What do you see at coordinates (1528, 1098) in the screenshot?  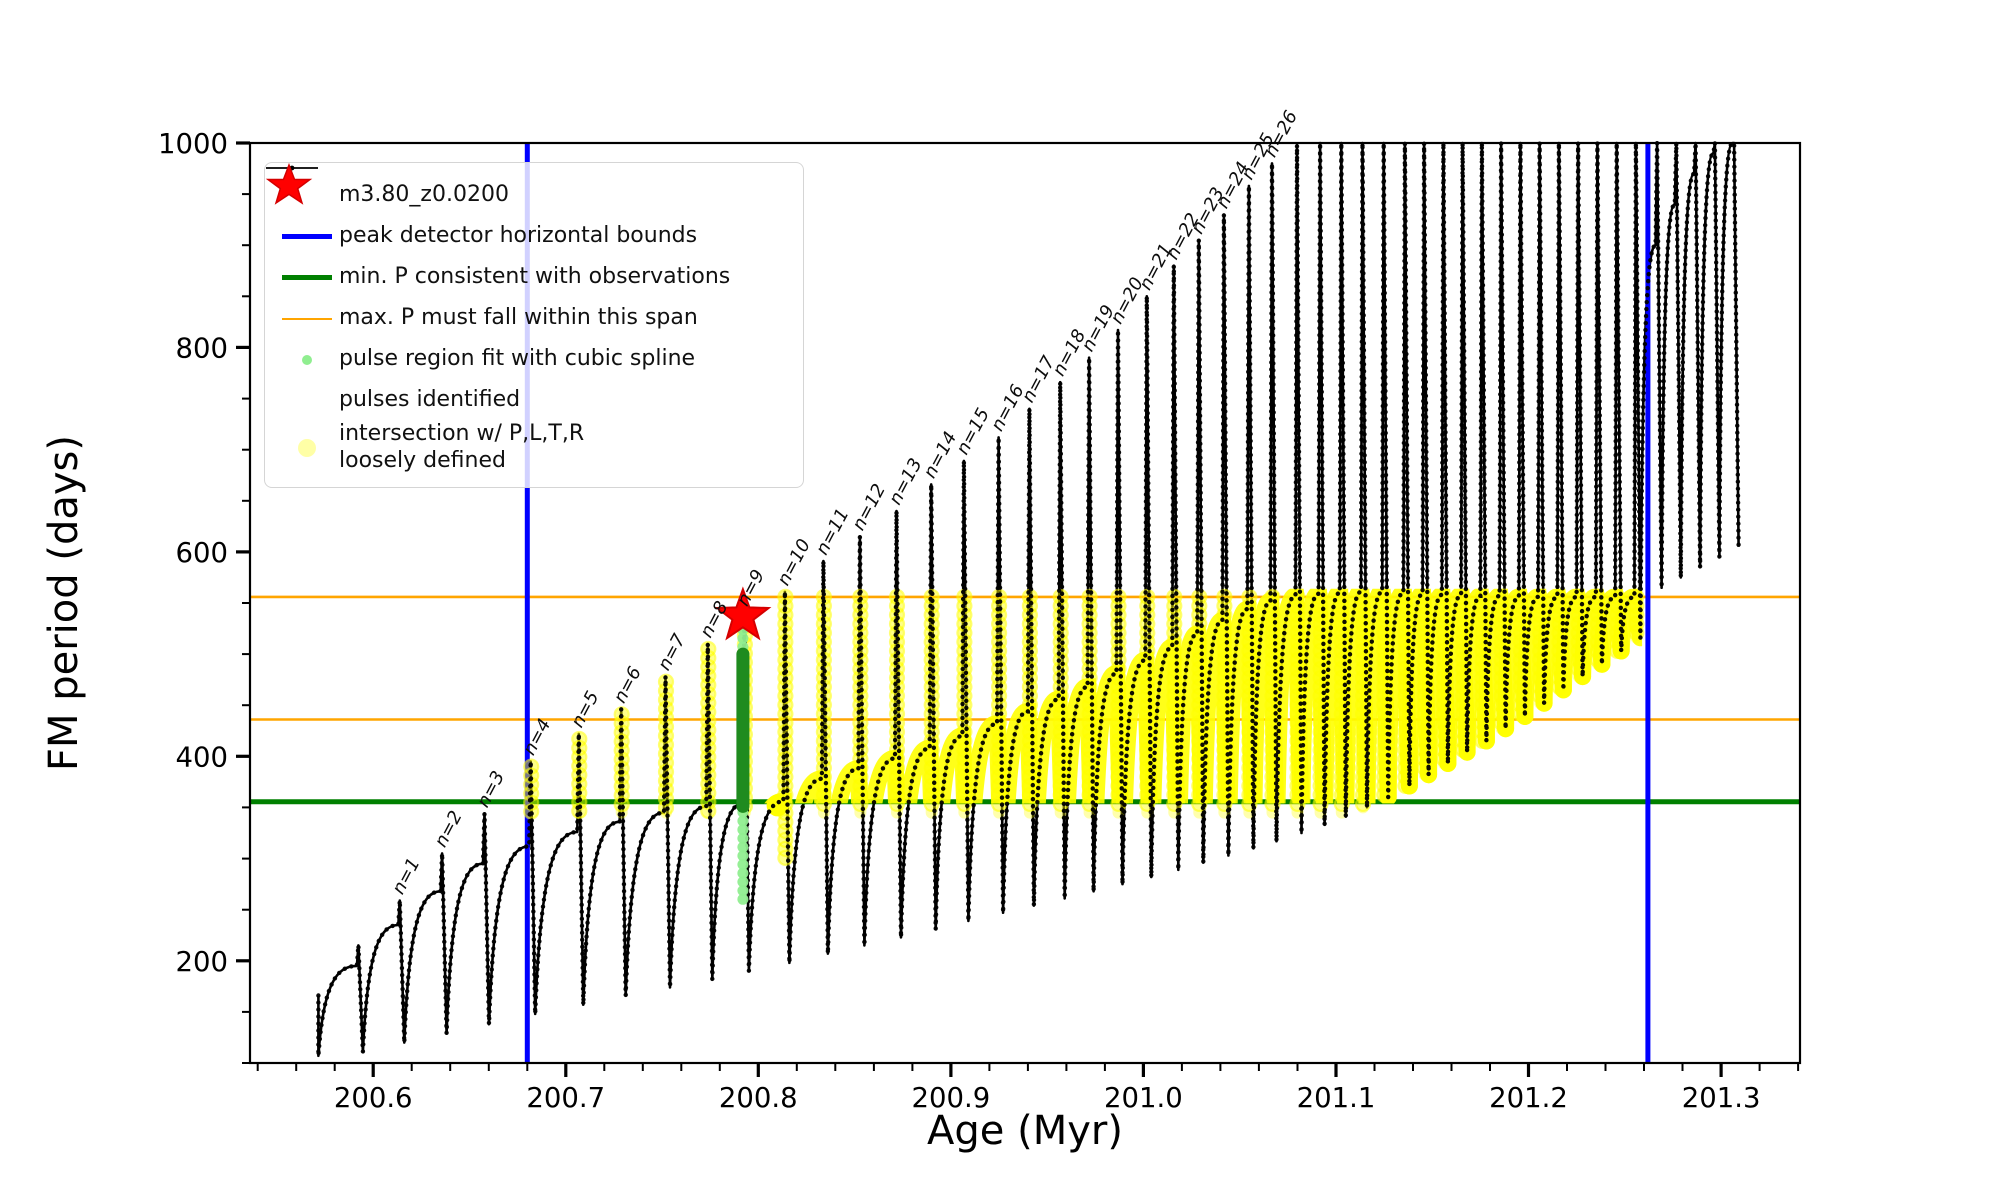 I see `x-tick-label: 201.2` at bounding box center [1528, 1098].